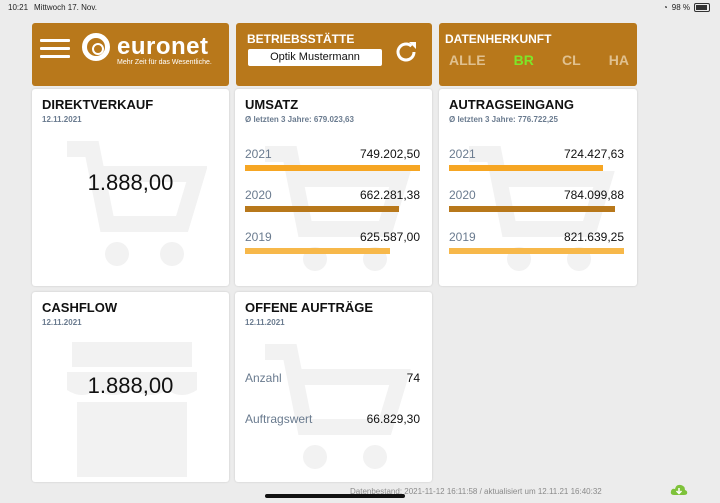 This screenshot has width=720, height=503. Describe the element at coordinates (279, 419) in the screenshot. I see `worth-label: Auftragswert` at that location.